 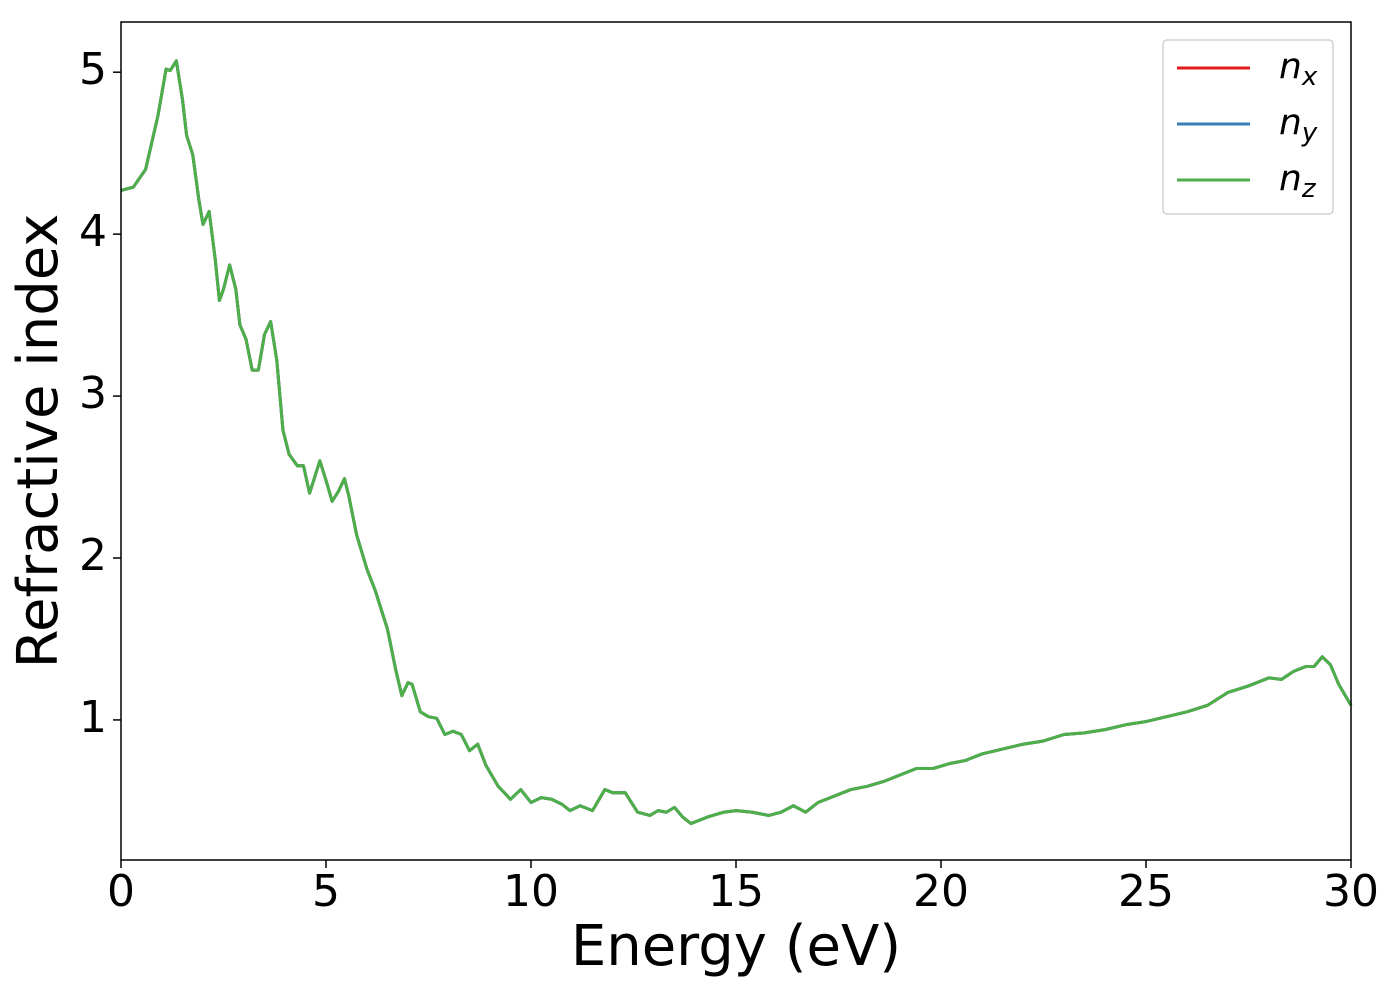 What do you see at coordinates (1298, 69) in the screenshot?
I see `legend-label: nx` at bounding box center [1298, 69].